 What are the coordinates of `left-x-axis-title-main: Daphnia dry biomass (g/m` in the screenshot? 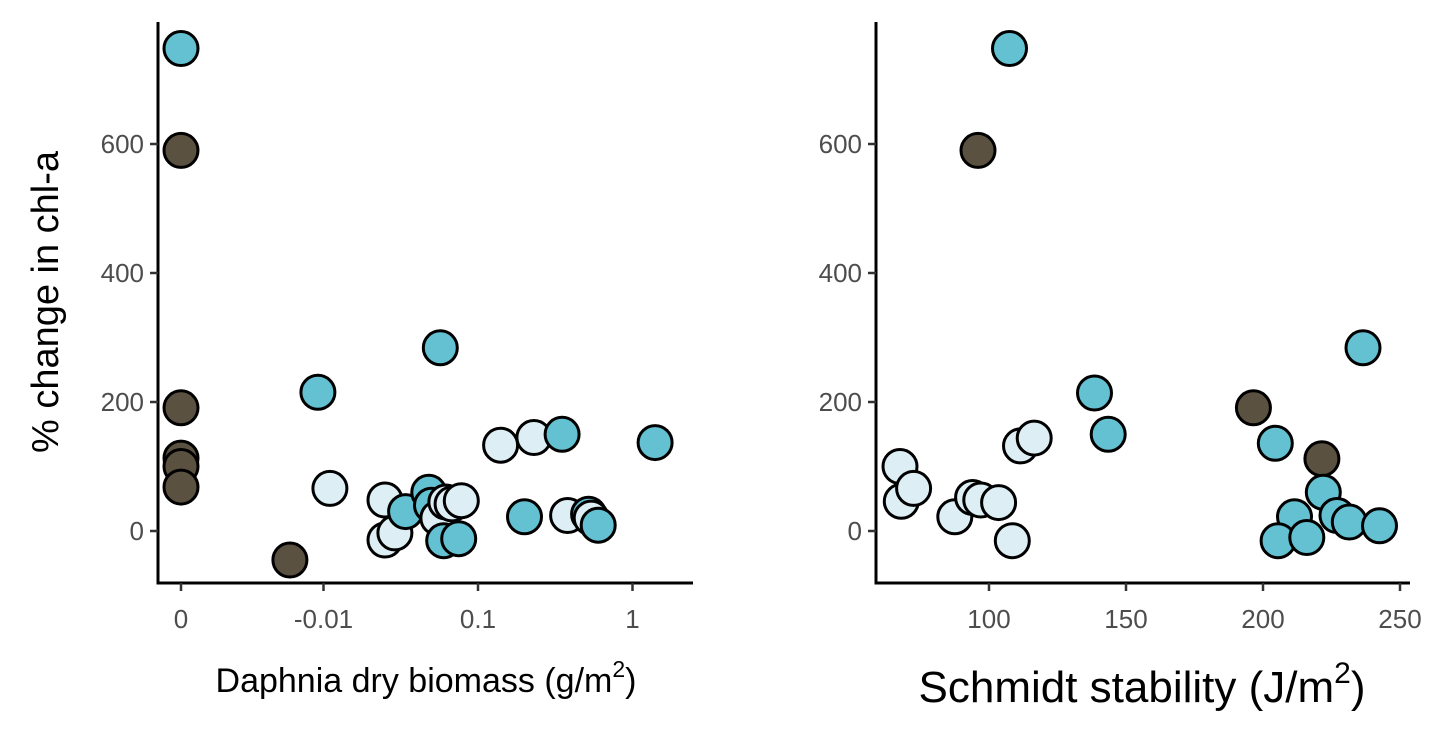 It's located at (414, 681).